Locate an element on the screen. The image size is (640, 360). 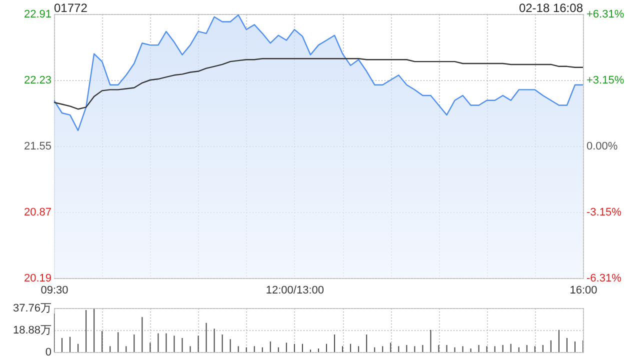
y2-tick-label: +3.15% is located at coordinates (605, 80).